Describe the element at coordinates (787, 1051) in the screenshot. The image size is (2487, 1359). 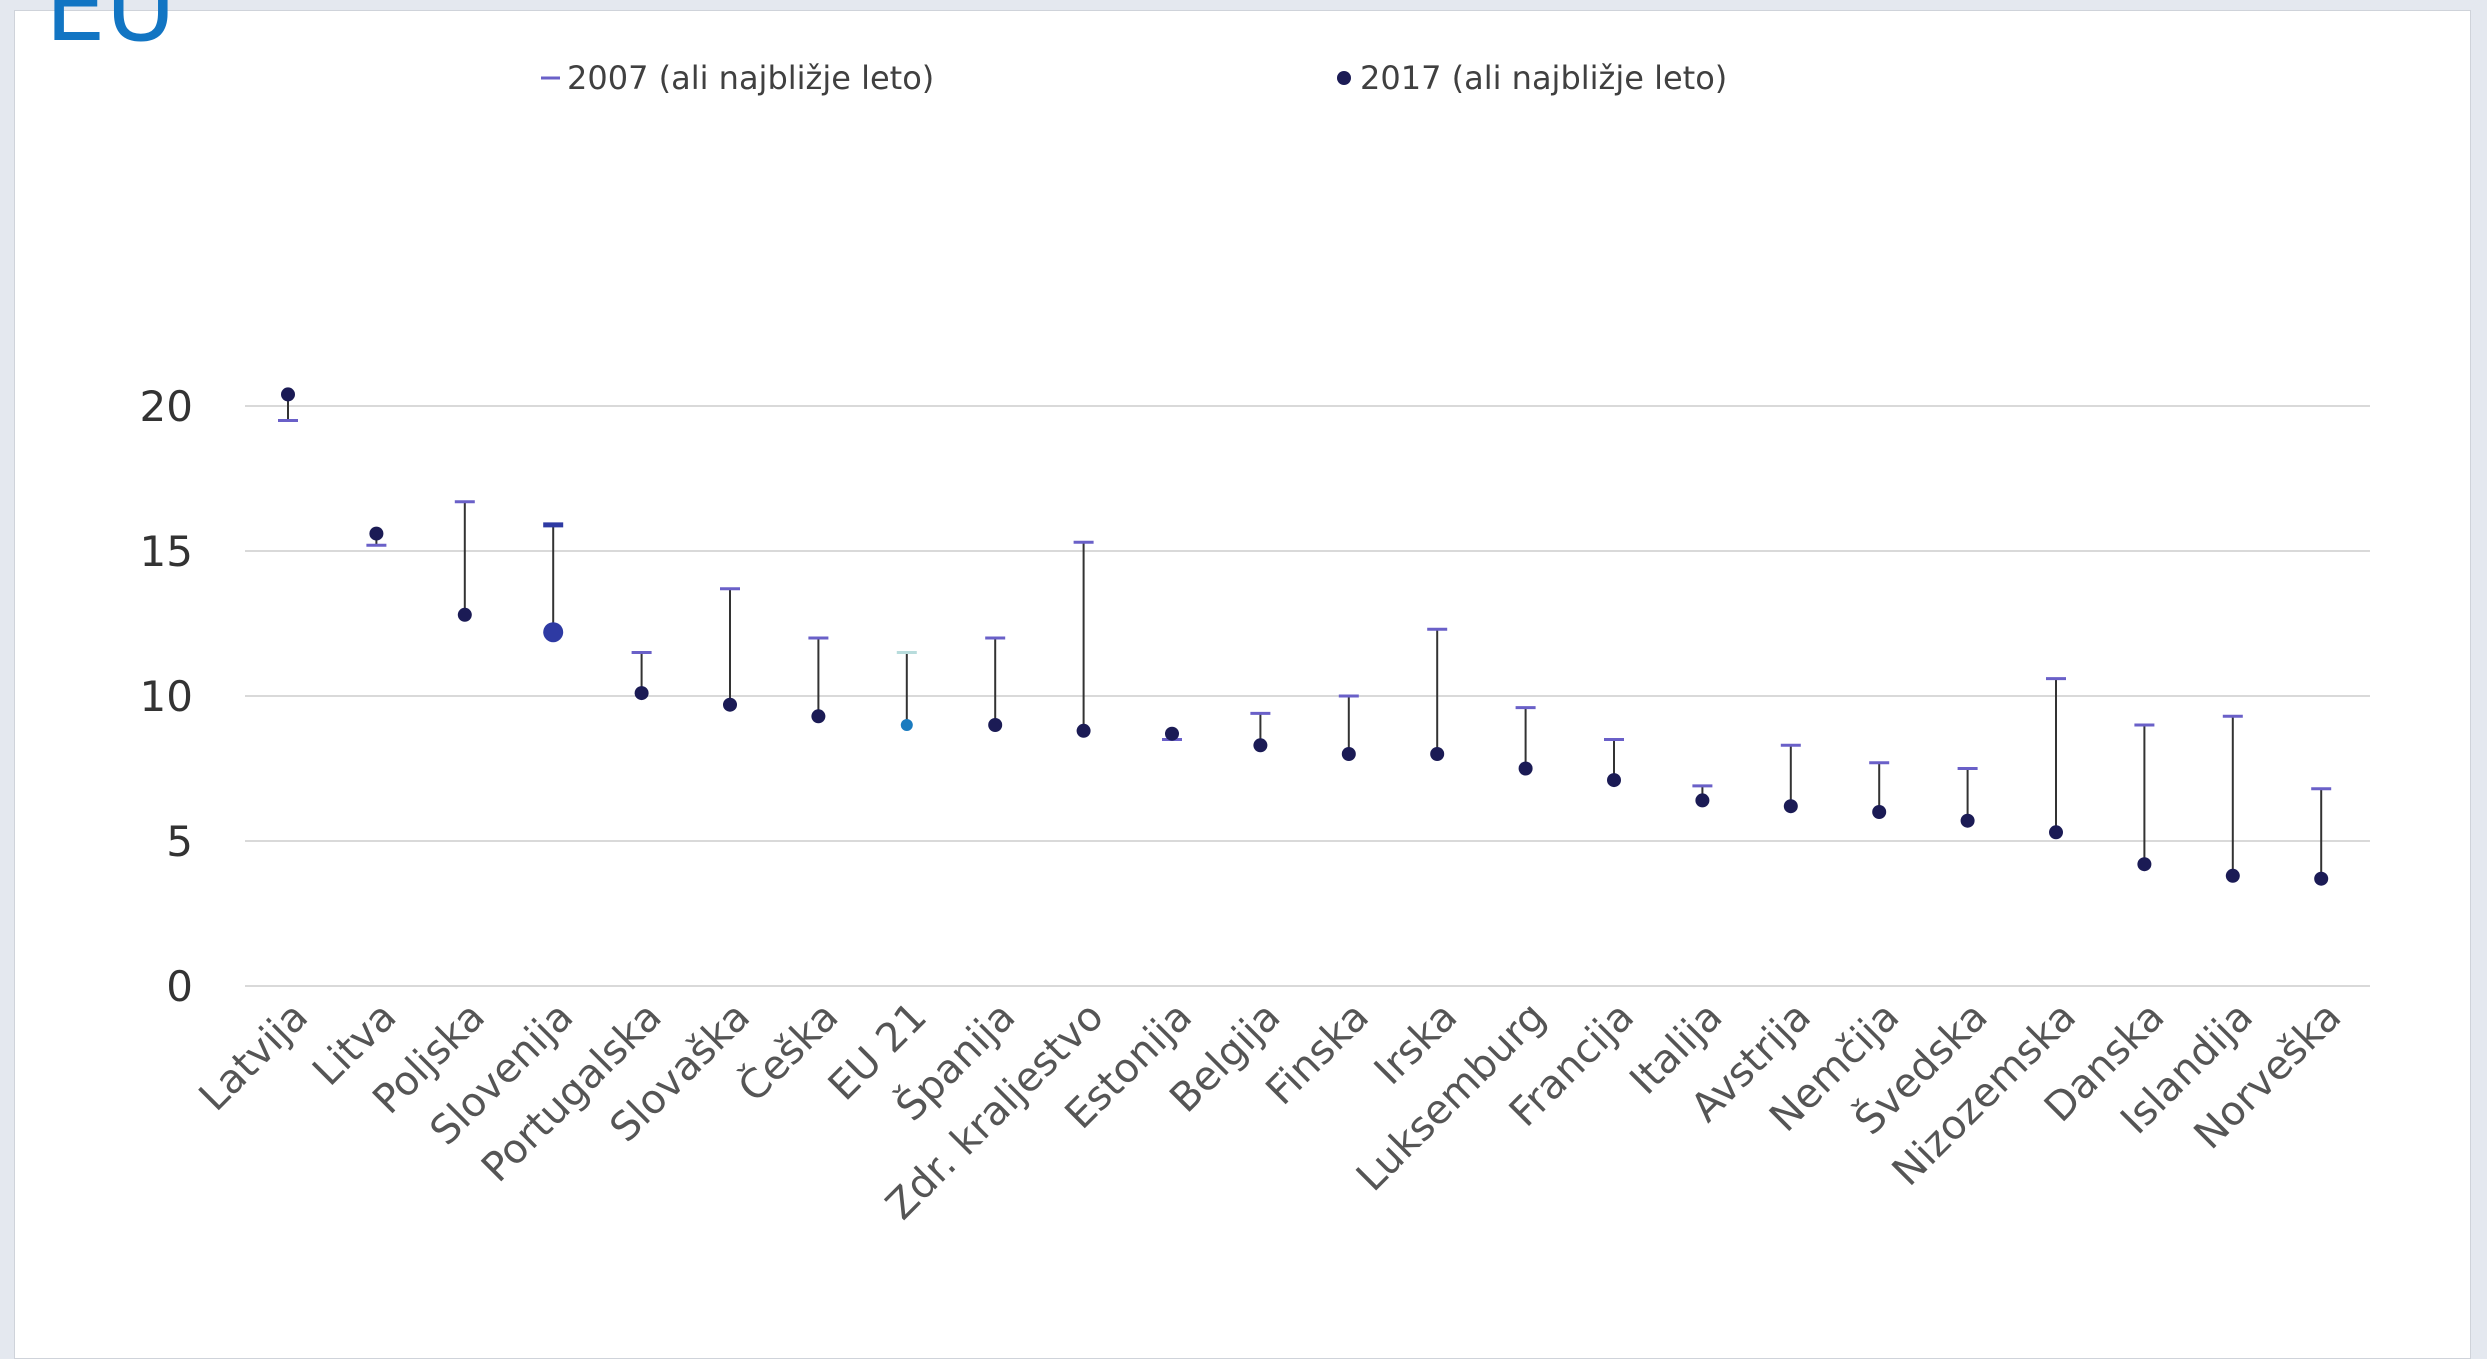
I see `x-category-label: Češka` at that location.